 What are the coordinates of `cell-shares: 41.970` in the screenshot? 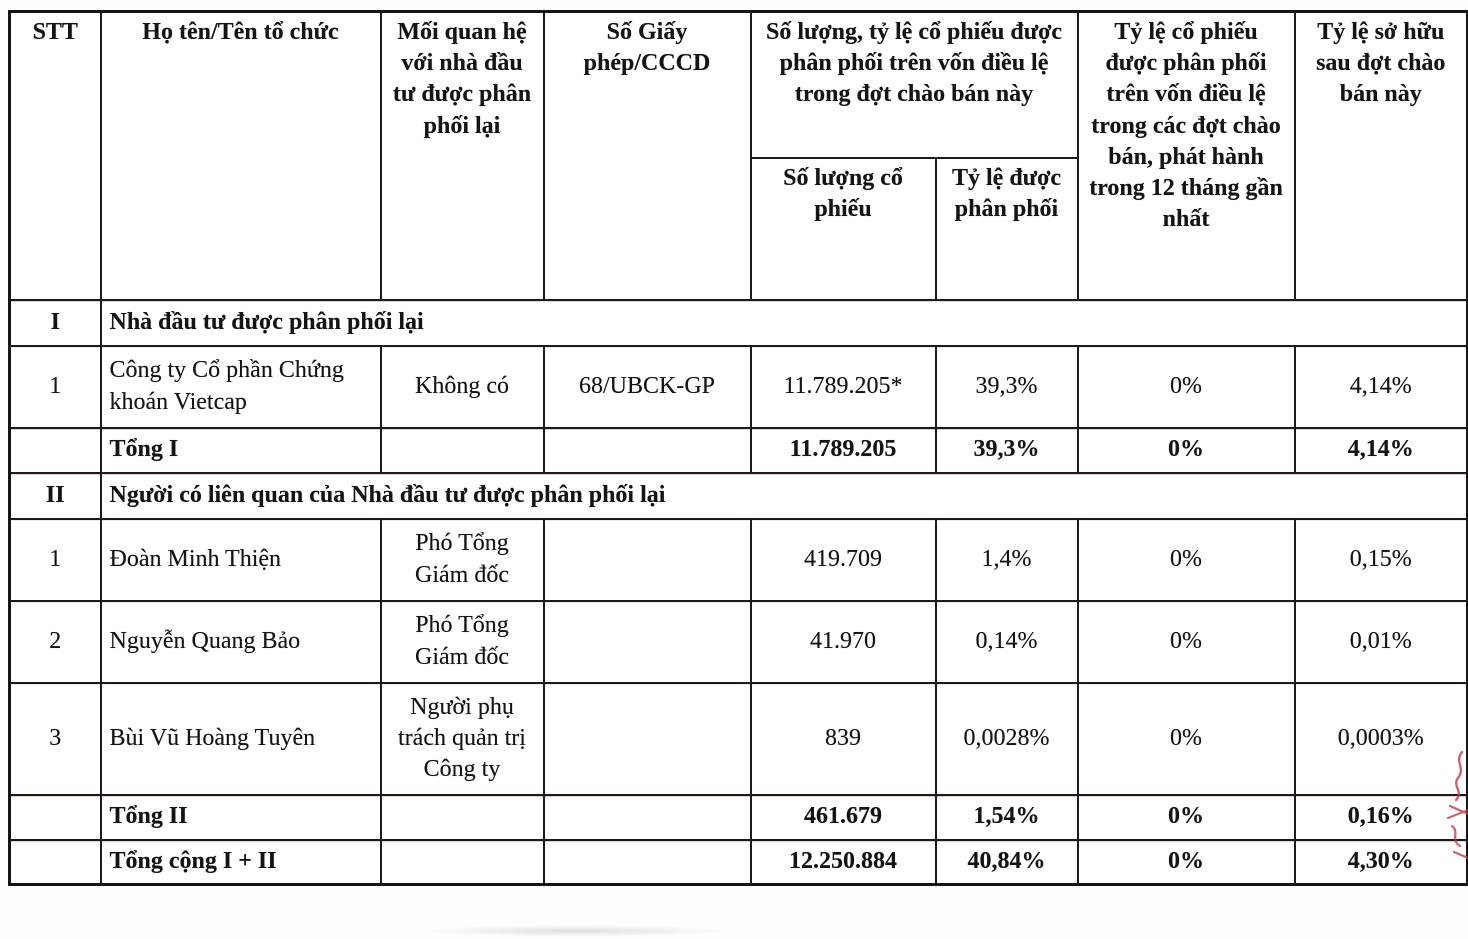 It's located at (843, 641).